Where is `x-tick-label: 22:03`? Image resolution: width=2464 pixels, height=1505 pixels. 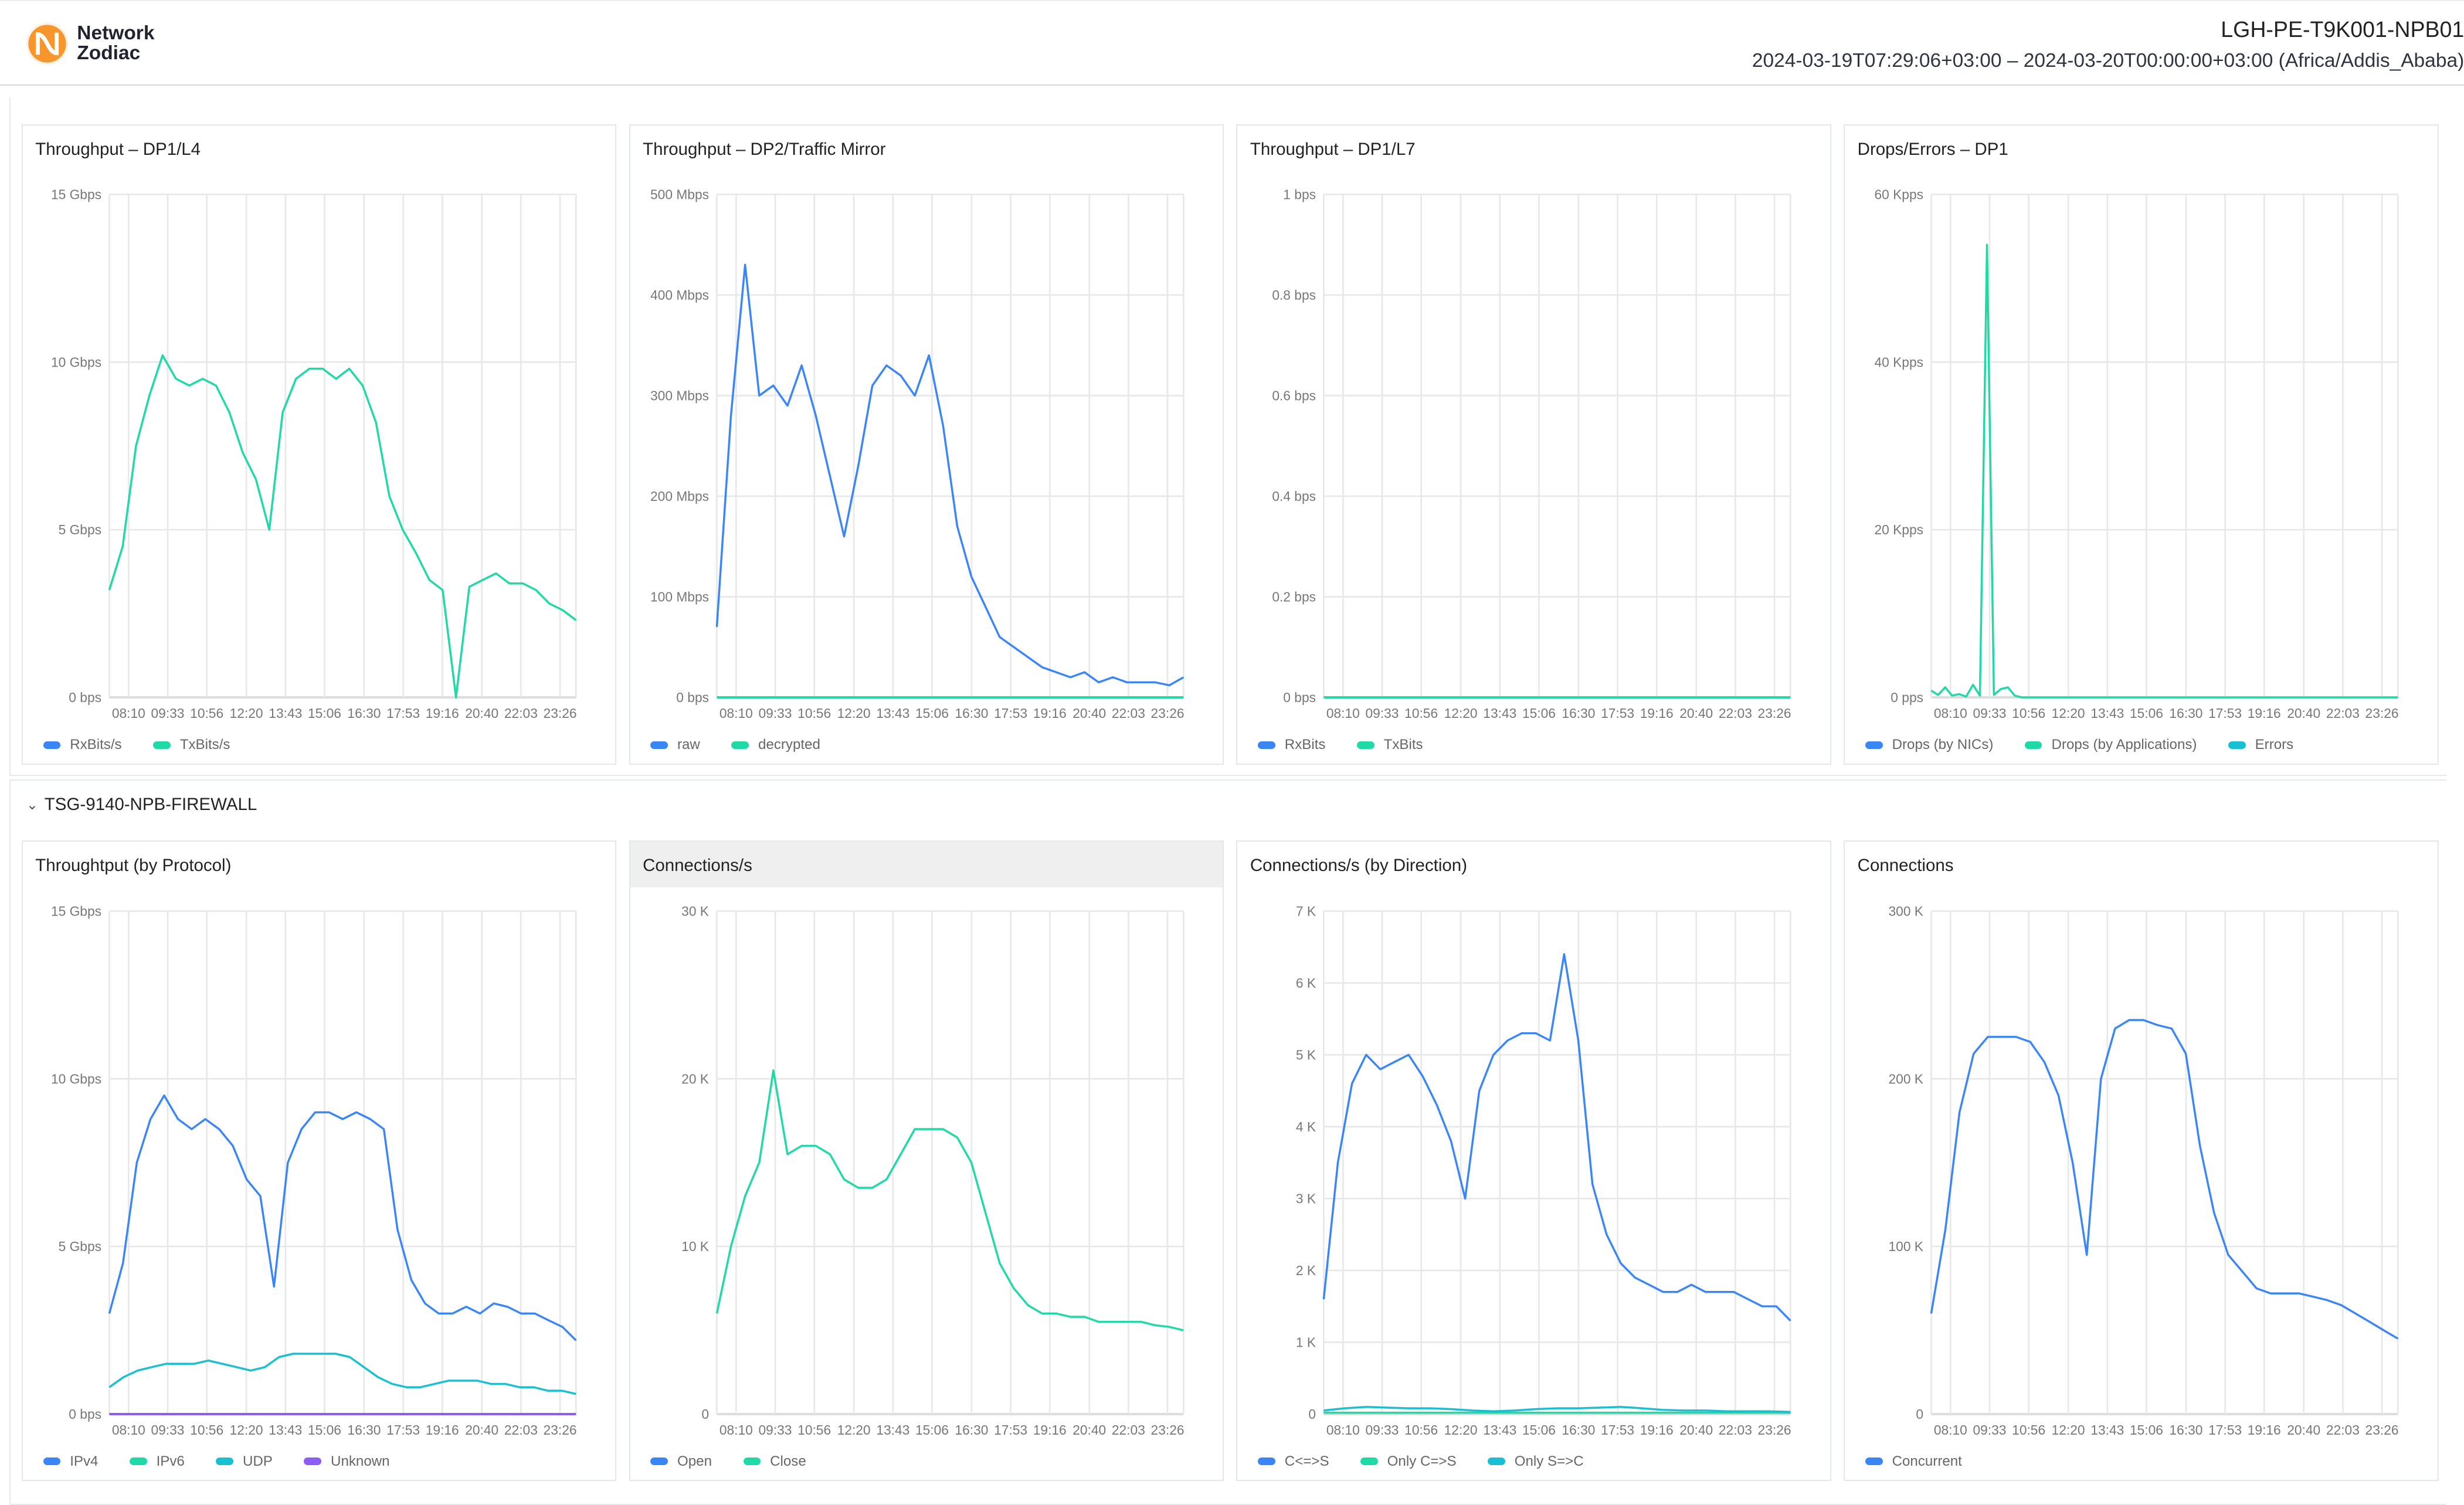
x-tick-label: 22:03 is located at coordinates (1735, 1429).